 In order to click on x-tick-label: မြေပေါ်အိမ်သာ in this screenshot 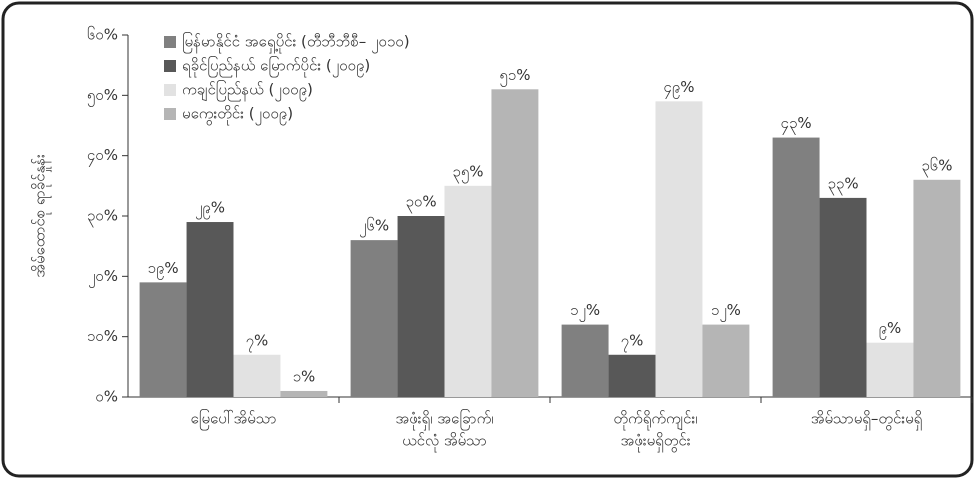, I will do `click(233, 420)`.